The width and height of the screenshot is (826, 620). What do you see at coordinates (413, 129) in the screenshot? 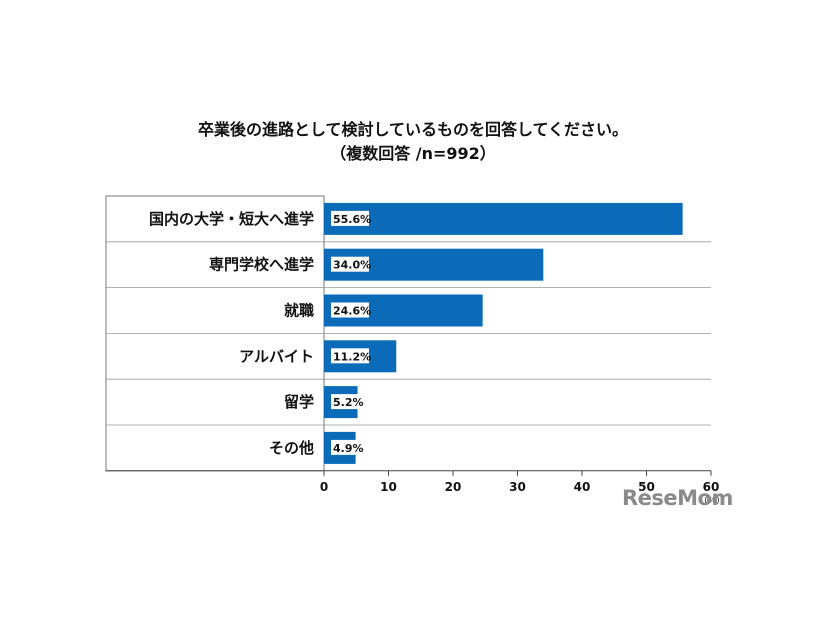
I see `chart-title: 卒業後の進路として検討しているものを回答してください。` at bounding box center [413, 129].